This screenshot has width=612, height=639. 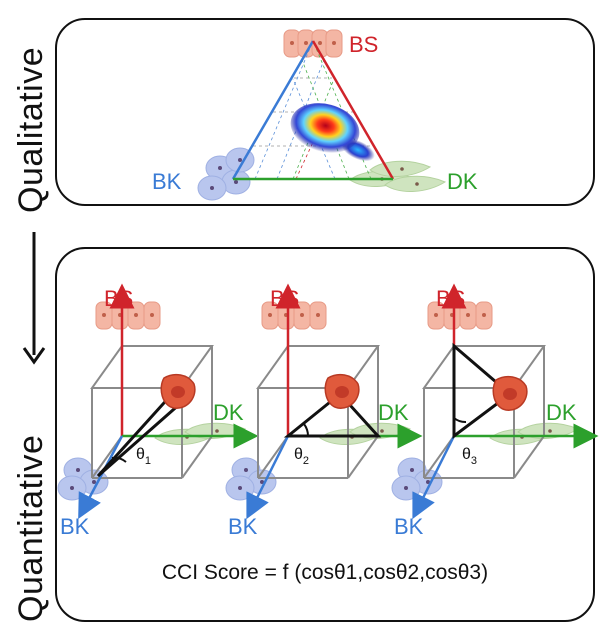 I want to click on ternary-edge-bs, so click(x=353, y=110).